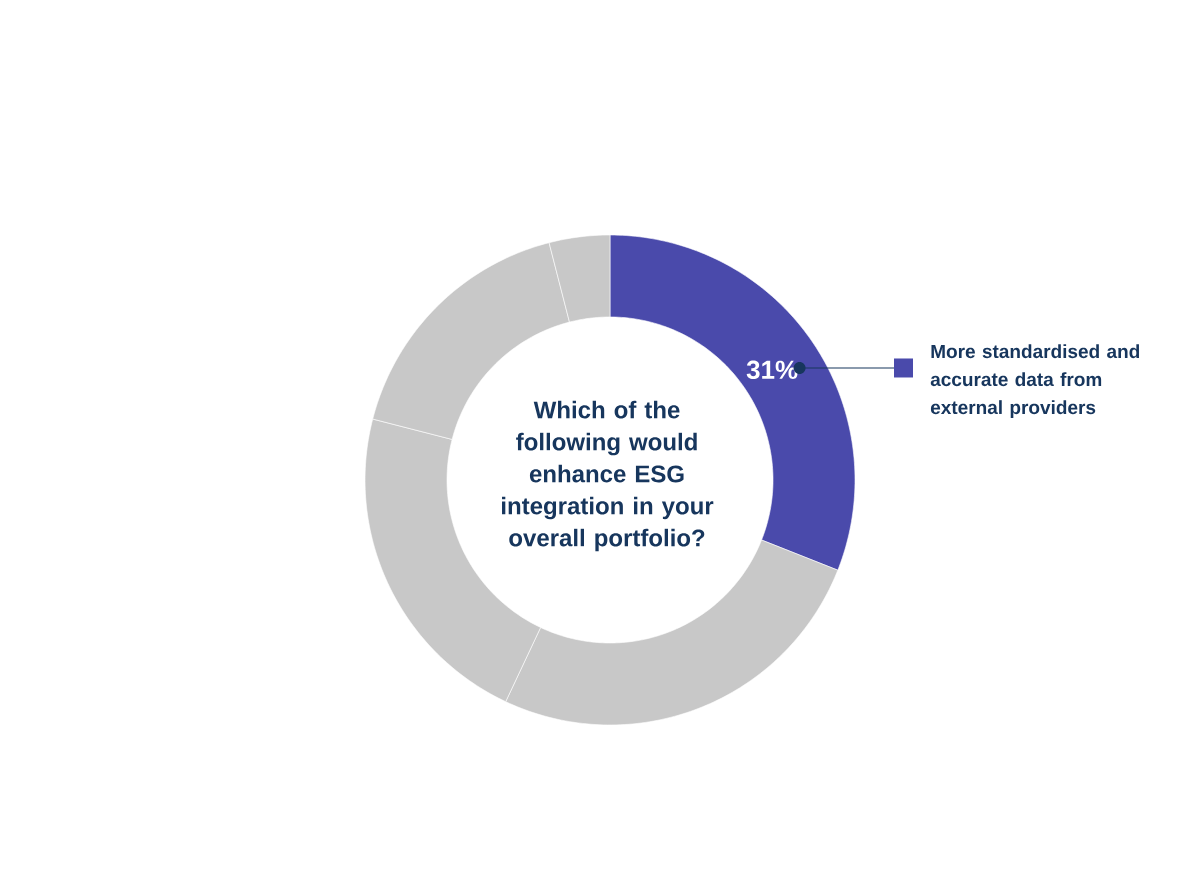 The height and width of the screenshot is (875, 1178). Describe the element at coordinates (608, 476) in the screenshot. I see `text: Which of the following would enhance ESG integration in your overall portfolio?` at that location.